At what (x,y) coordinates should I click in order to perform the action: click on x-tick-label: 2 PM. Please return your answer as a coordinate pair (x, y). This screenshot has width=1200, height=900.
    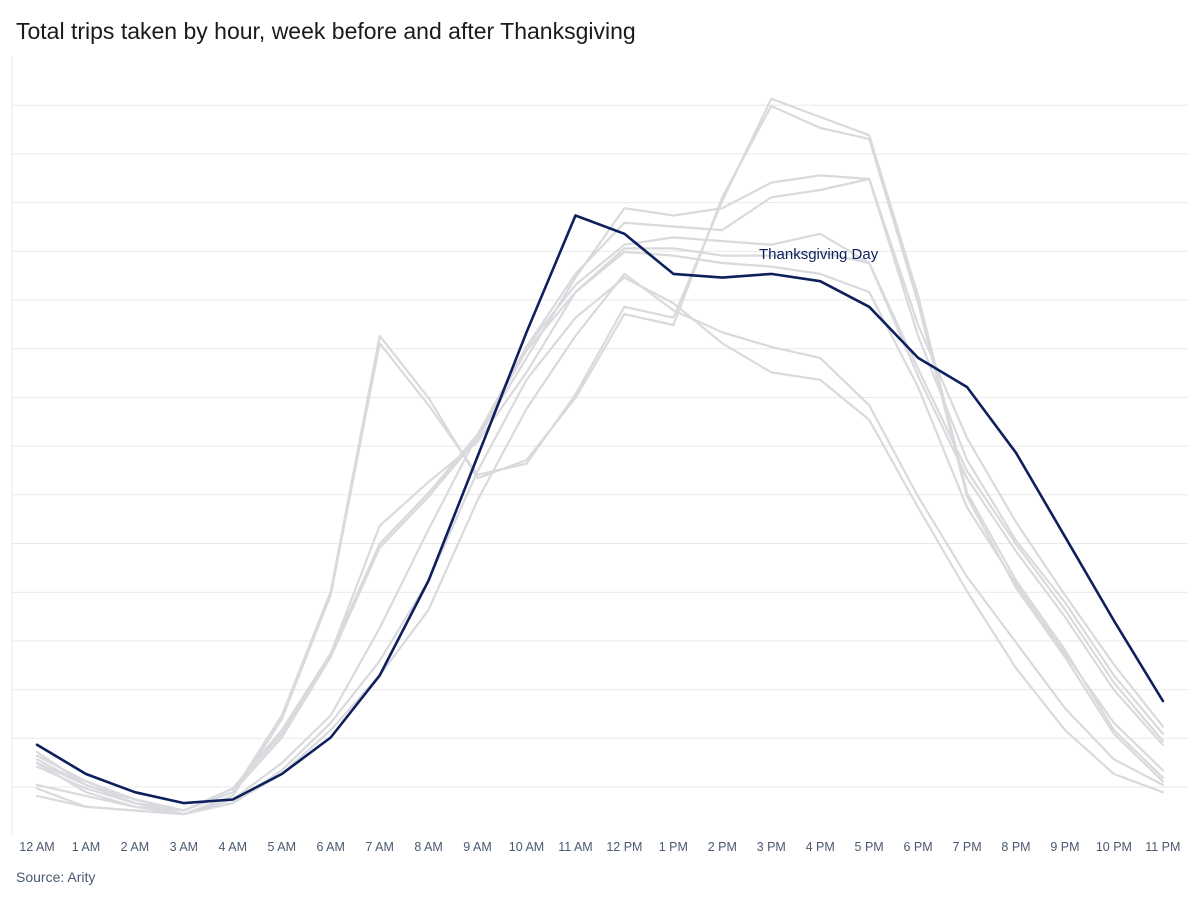
    Looking at the image, I should click on (722, 847).